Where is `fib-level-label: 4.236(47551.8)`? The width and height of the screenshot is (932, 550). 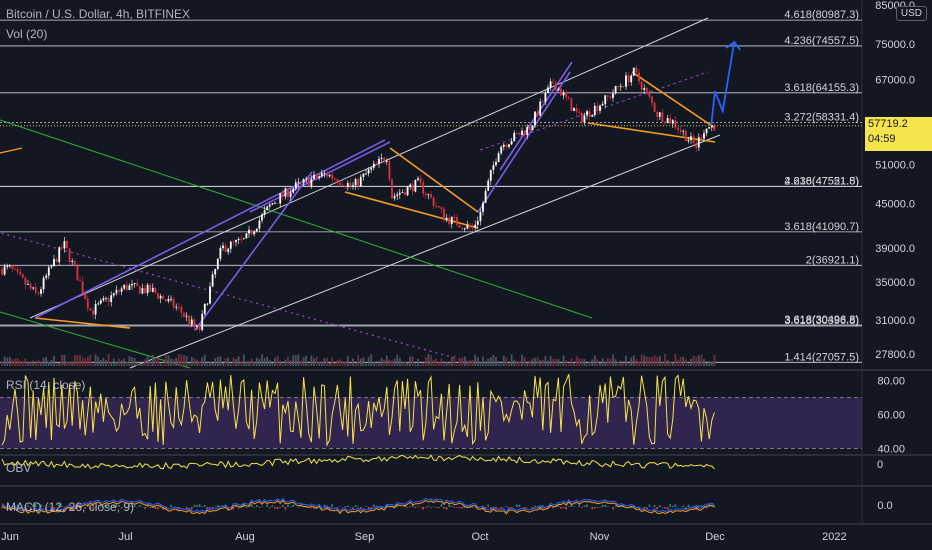 fib-level-label: 4.236(47551.8) is located at coordinates (821, 181).